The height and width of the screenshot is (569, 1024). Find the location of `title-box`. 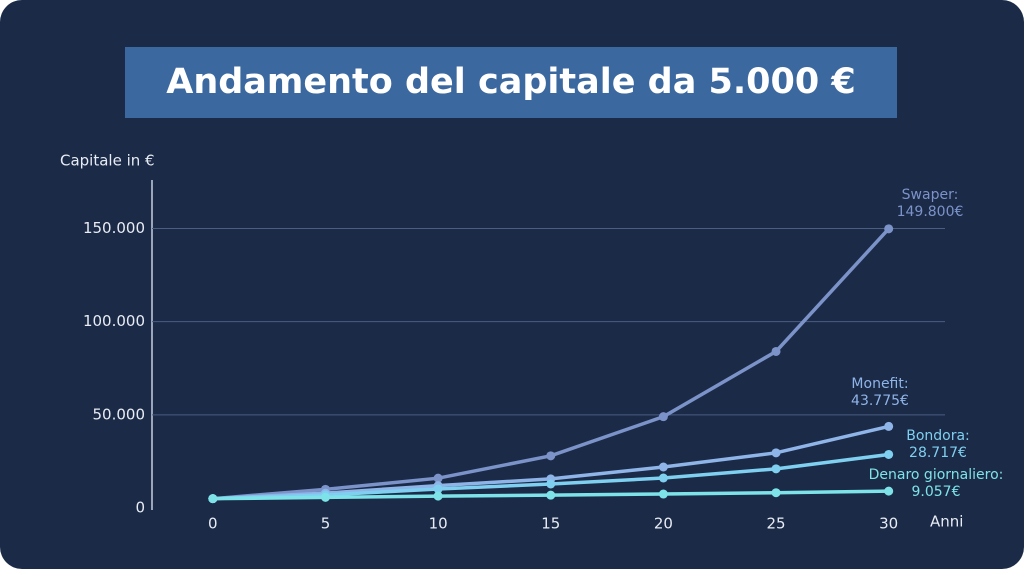

title-box is located at coordinates (511, 82).